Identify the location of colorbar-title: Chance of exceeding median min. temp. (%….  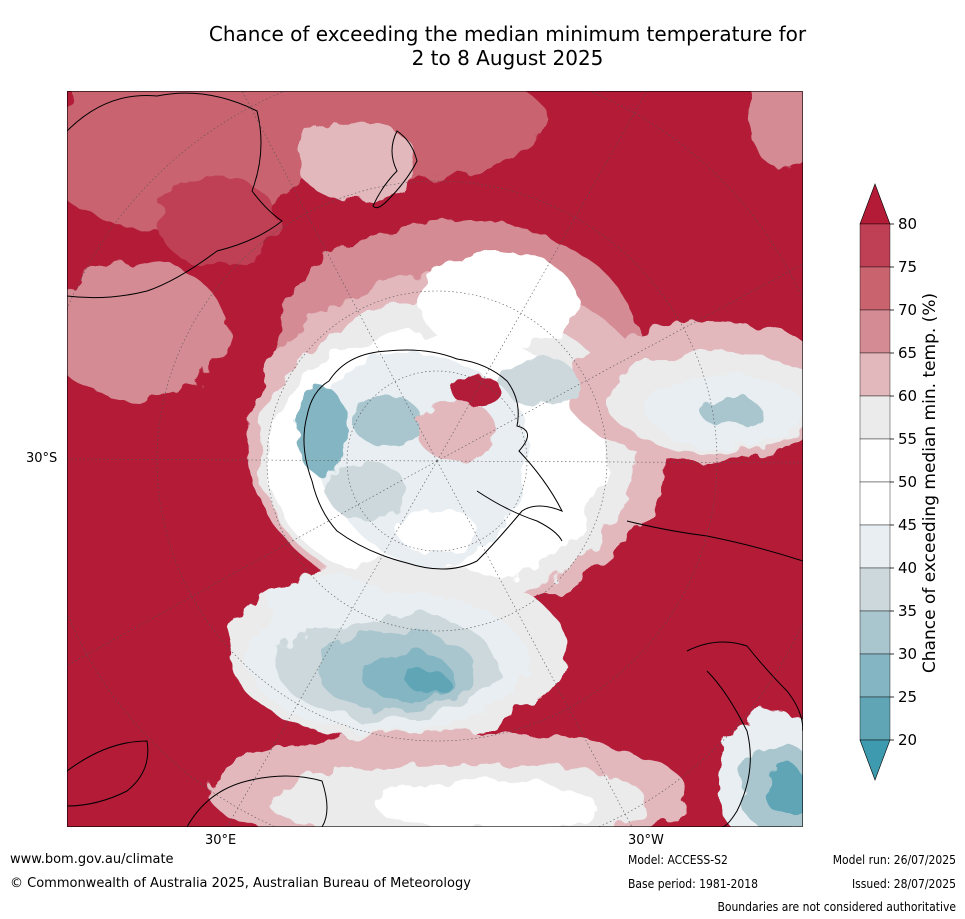
(930, 483).